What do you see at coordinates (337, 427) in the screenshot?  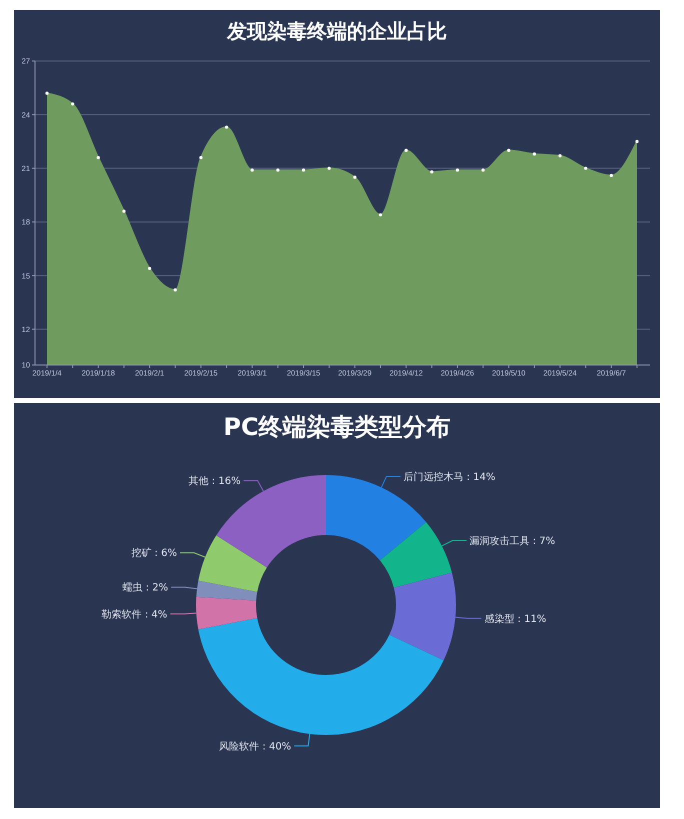 I see `chart-title: PC终端染毒类型分布` at bounding box center [337, 427].